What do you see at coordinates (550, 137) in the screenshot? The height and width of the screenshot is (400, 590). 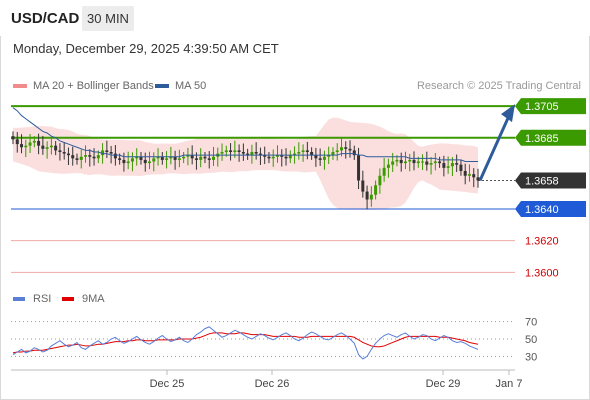 I see `level-tag-1.3685` at bounding box center [550, 137].